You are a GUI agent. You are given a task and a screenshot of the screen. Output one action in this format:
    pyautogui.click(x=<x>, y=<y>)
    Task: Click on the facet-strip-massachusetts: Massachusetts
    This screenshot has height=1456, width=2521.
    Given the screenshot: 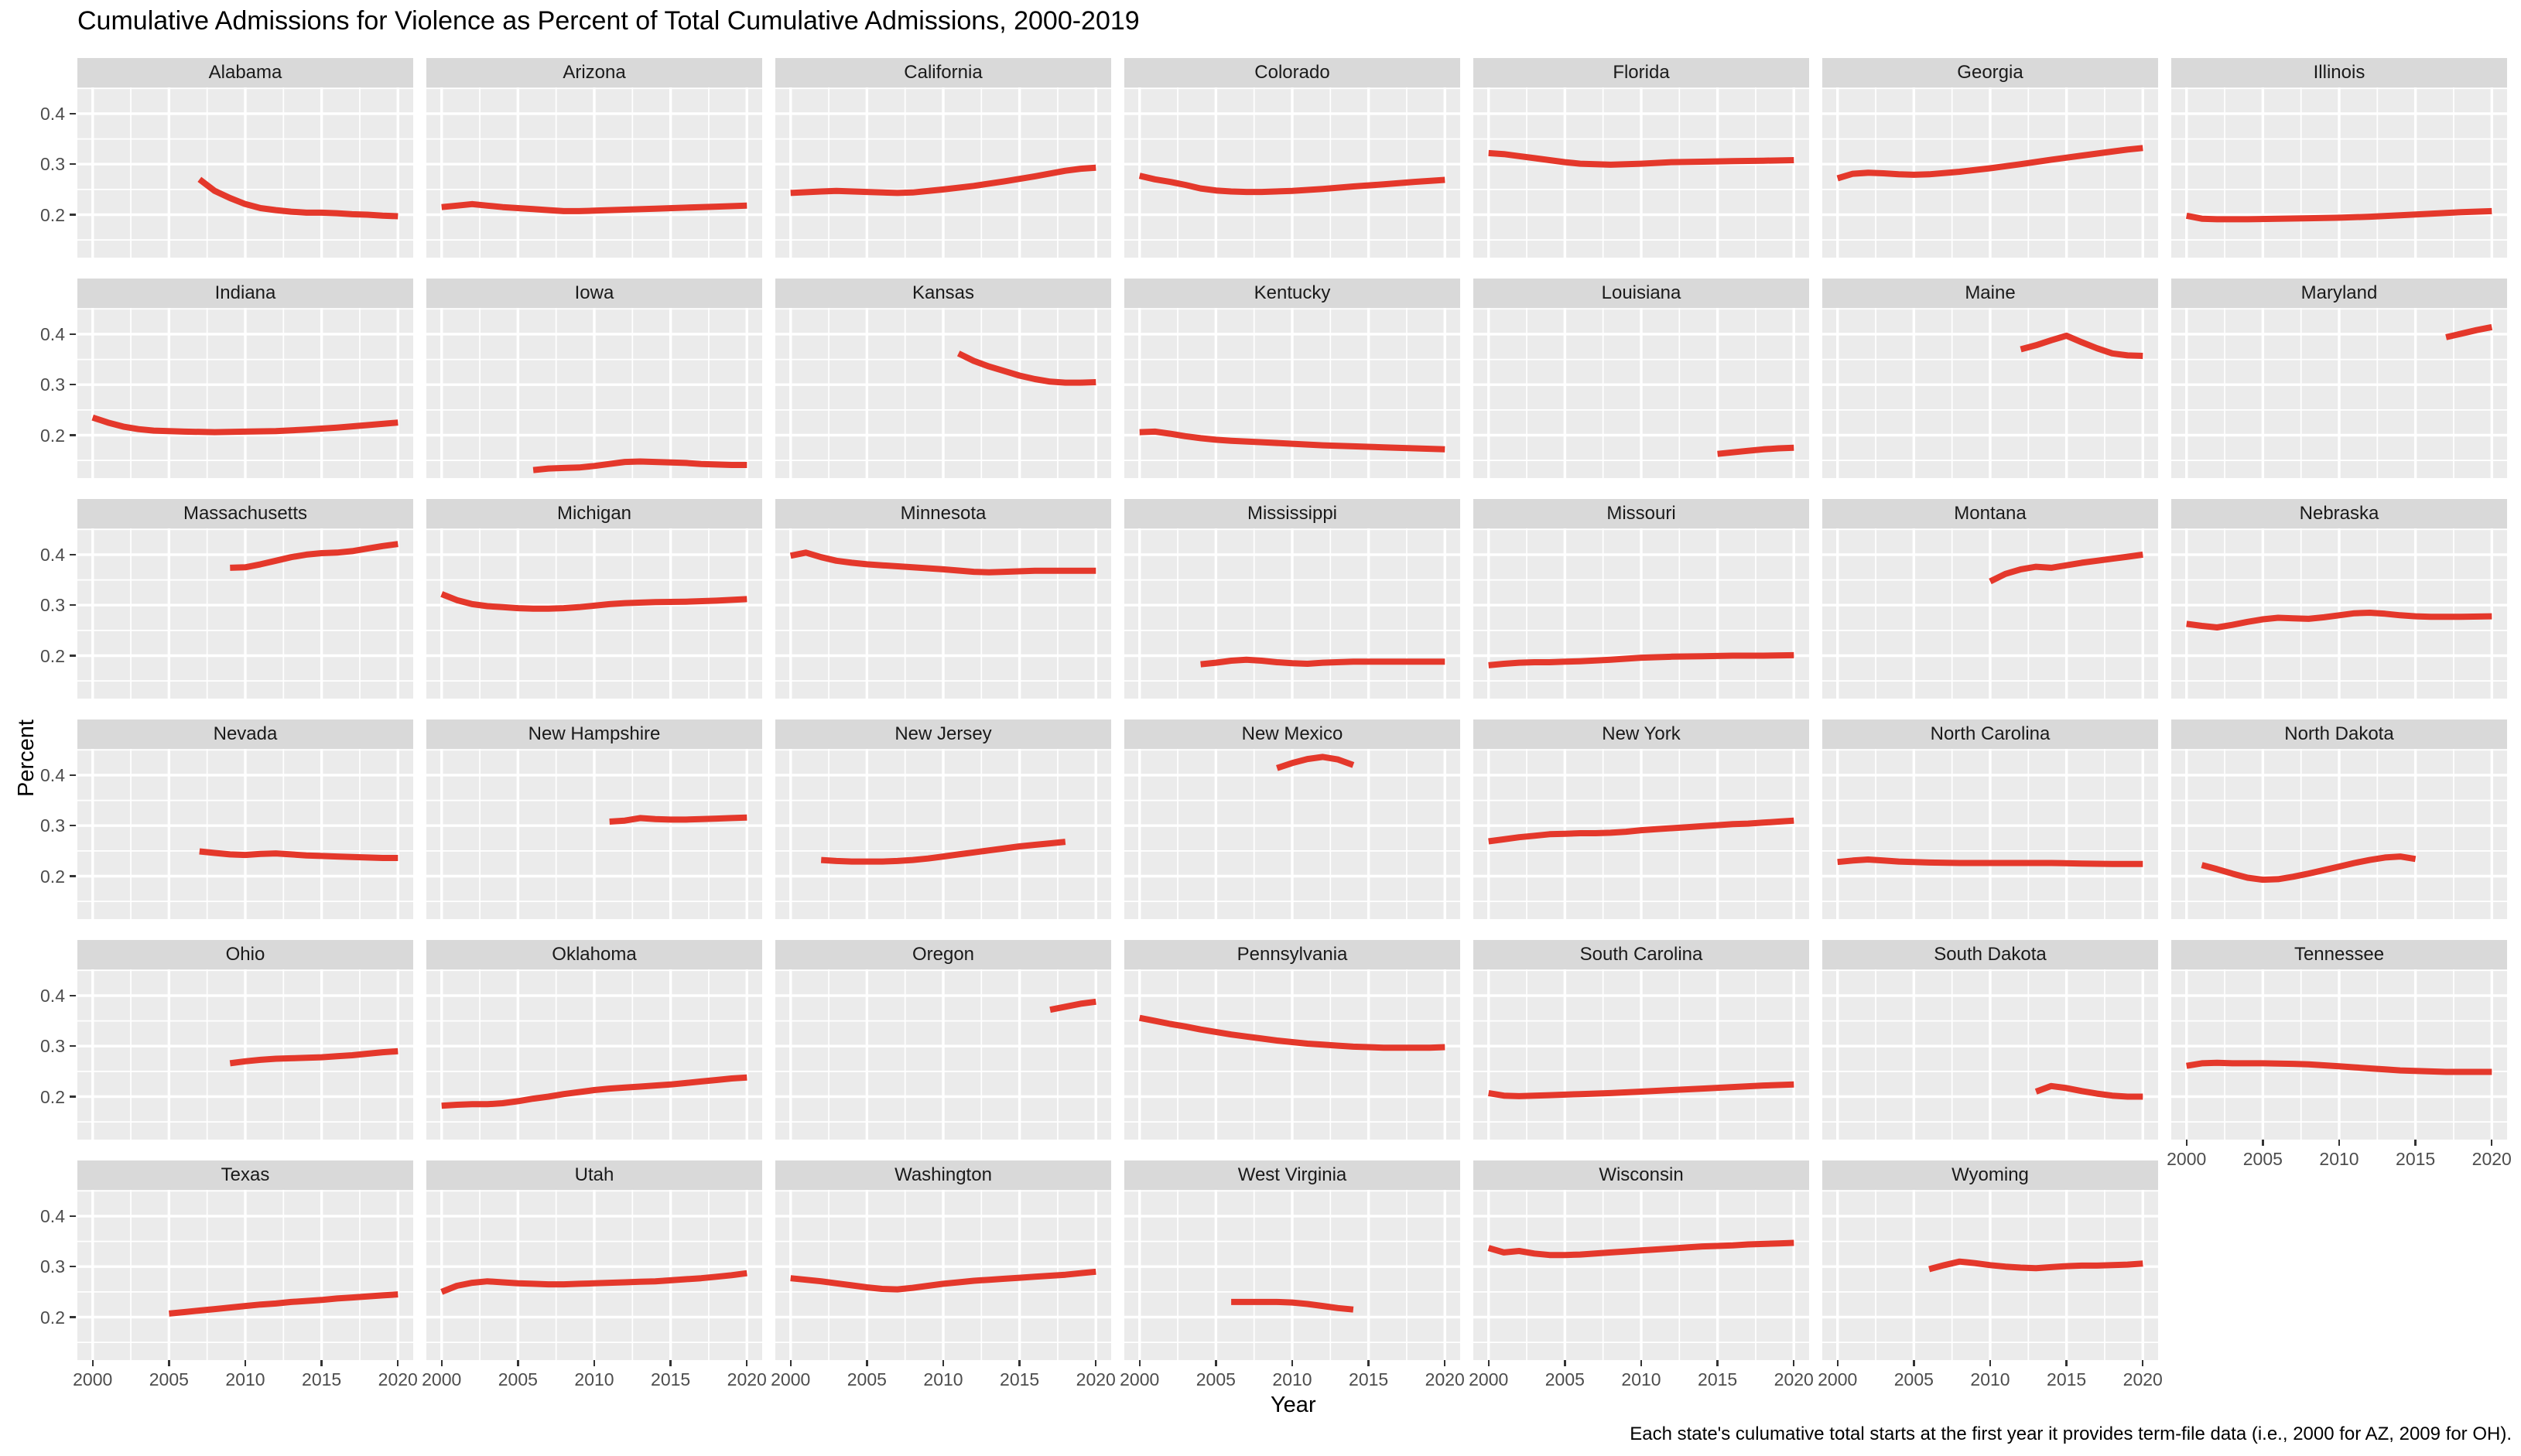 What is the action you would take?
    pyautogui.click(x=245, y=513)
    